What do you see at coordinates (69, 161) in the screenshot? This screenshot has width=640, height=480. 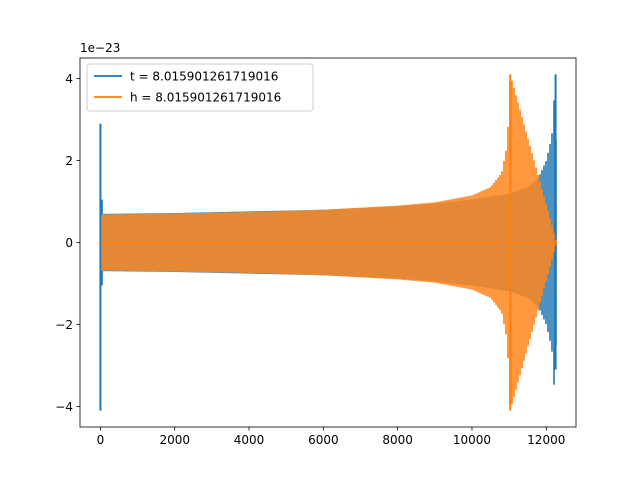 I see `y-tick-label: 2` at bounding box center [69, 161].